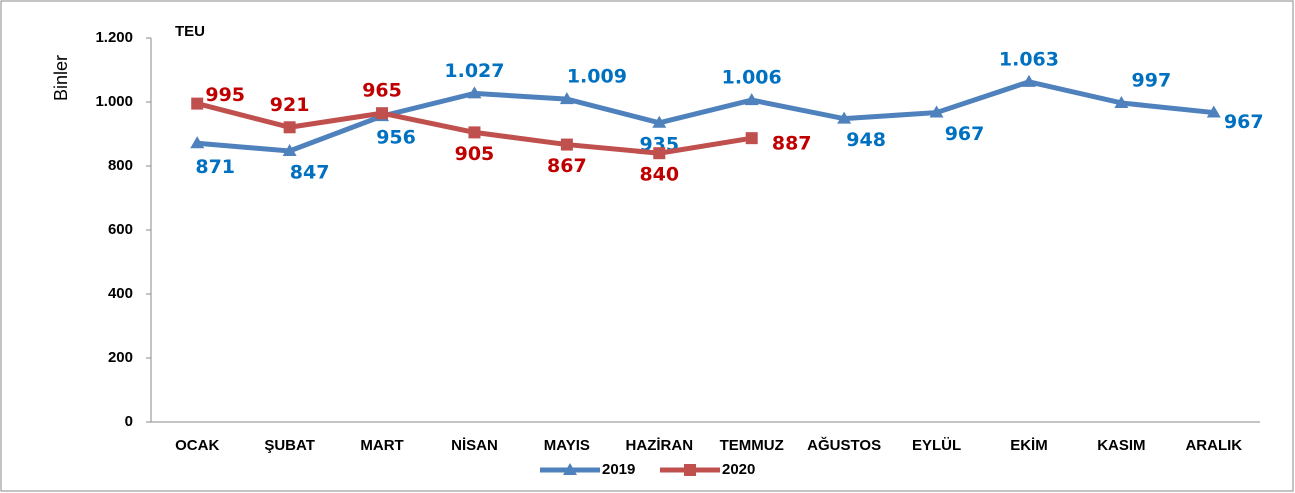 The width and height of the screenshot is (1295, 493). Describe the element at coordinates (659, 175) in the screenshot. I see `data-label: 840` at that location.